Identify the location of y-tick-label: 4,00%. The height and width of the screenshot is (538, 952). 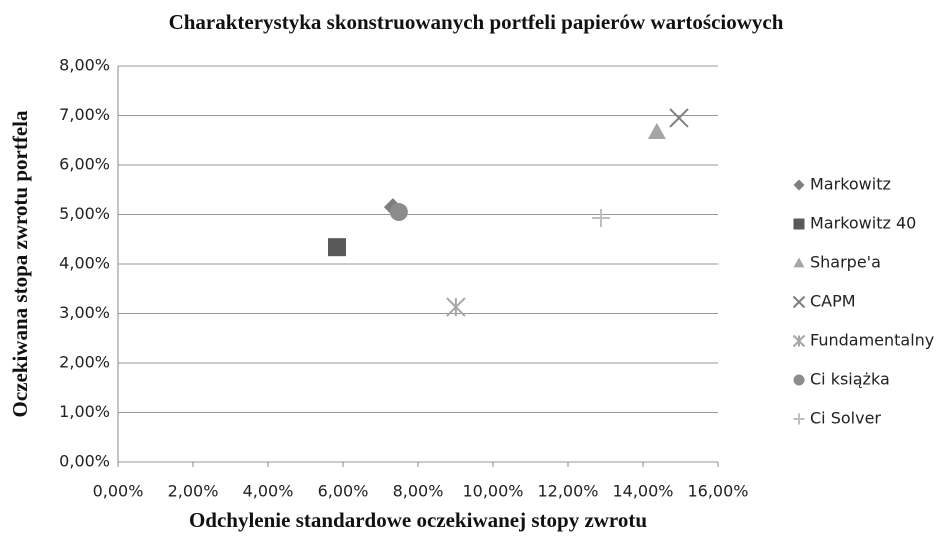
(84, 263).